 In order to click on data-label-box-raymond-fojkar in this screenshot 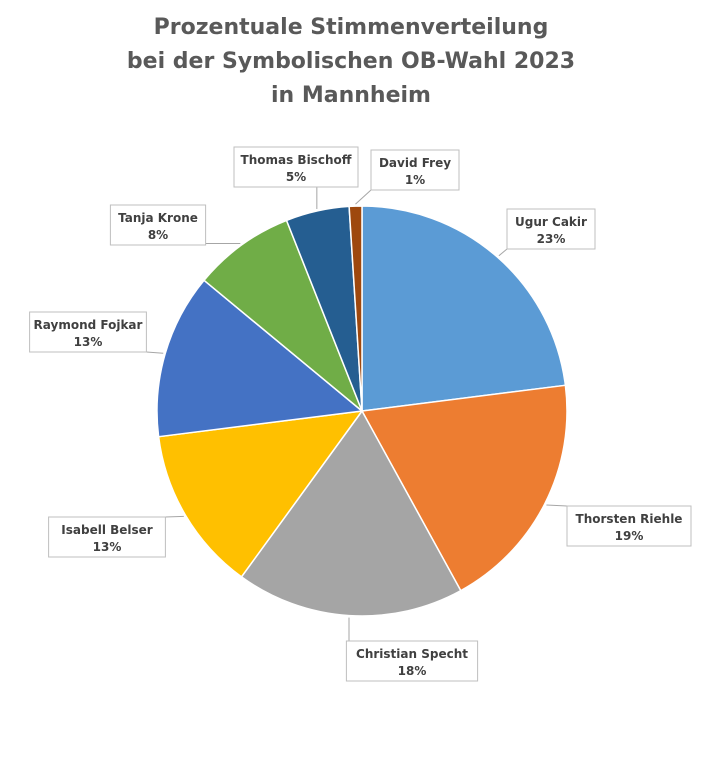, I will do `click(88, 332)`.